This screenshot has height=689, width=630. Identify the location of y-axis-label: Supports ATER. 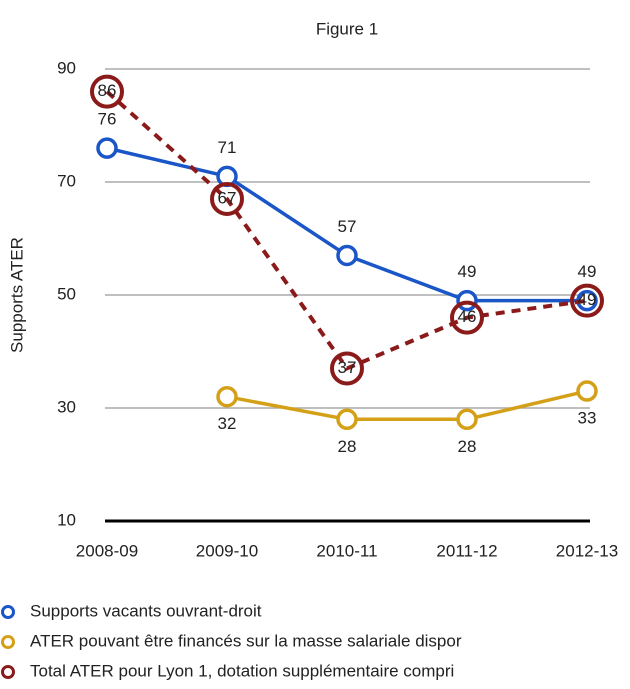
(16, 295).